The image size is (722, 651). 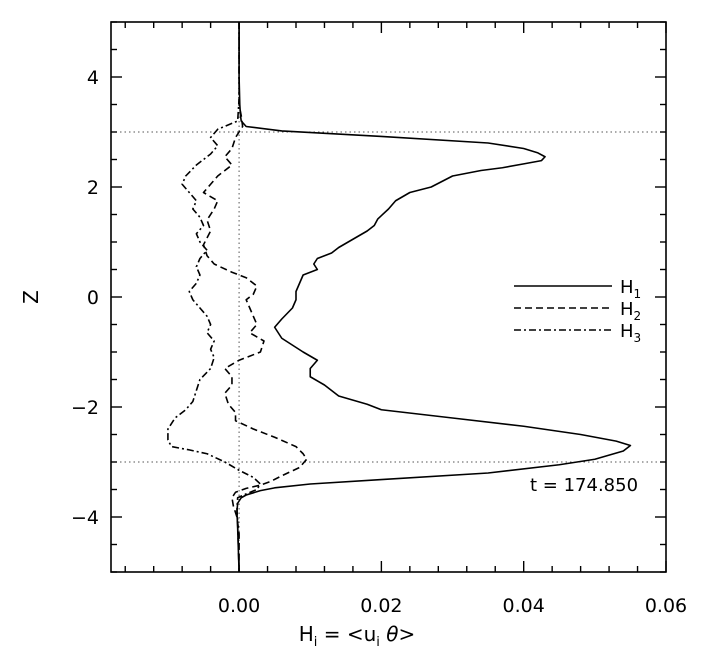 What do you see at coordinates (630, 289) in the screenshot?
I see `legend-label-h1: H1` at bounding box center [630, 289].